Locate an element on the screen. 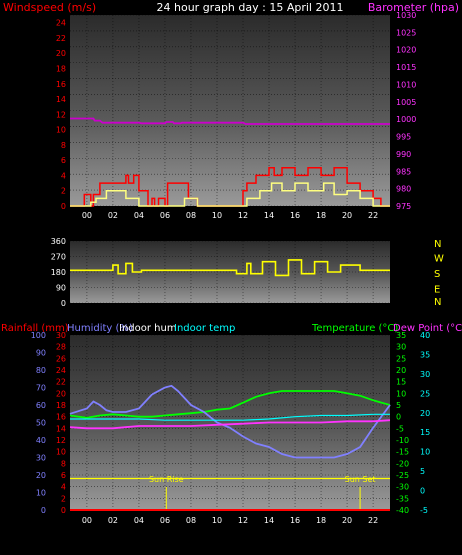 This screenshot has width=462, height=555. dew-point-tick-label: -5 is located at coordinates (424, 510).